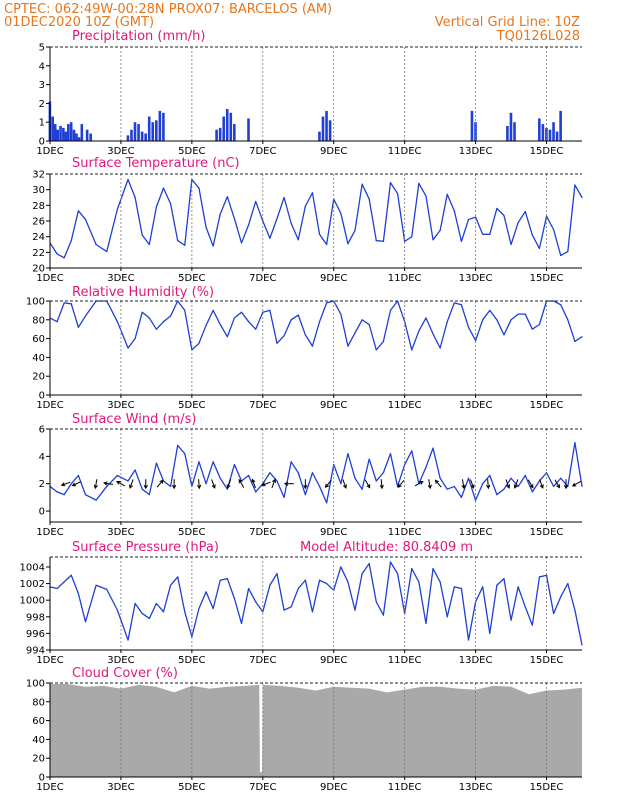  Describe the element at coordinates (134, 419) in the screenshot. I see `wind-title: Surface Wind (m/s)` at that location.